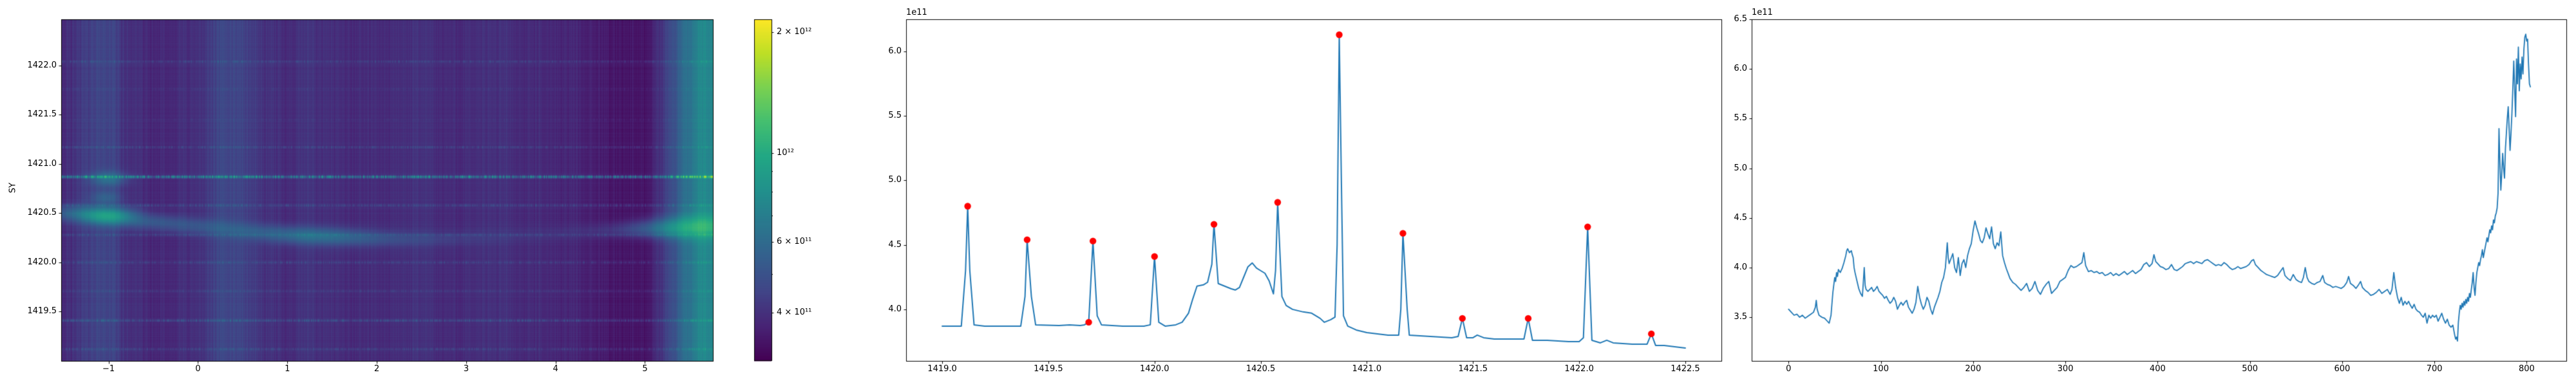  I want to click on heatmap-ytick-label: 1422.0, so click(42, 65).